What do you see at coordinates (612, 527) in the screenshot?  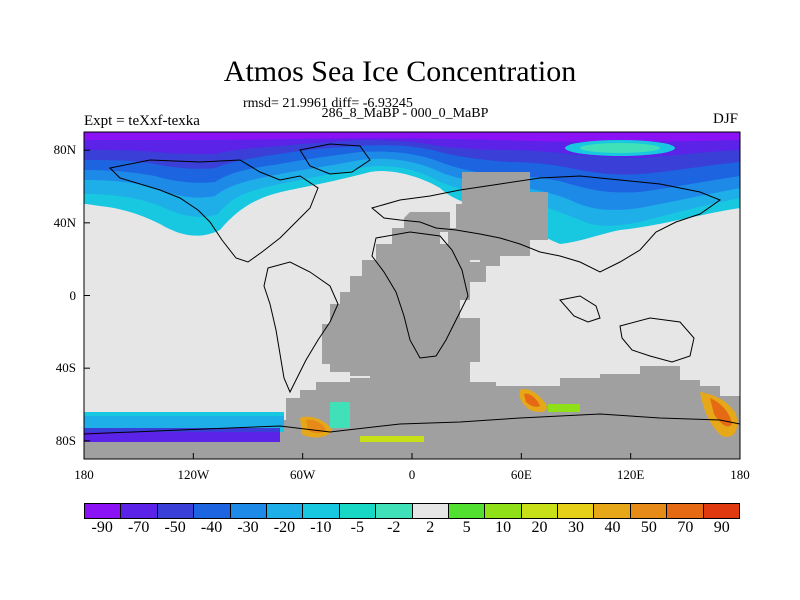 I see `colorbar-label: 40` at bounding box center [612, 527].